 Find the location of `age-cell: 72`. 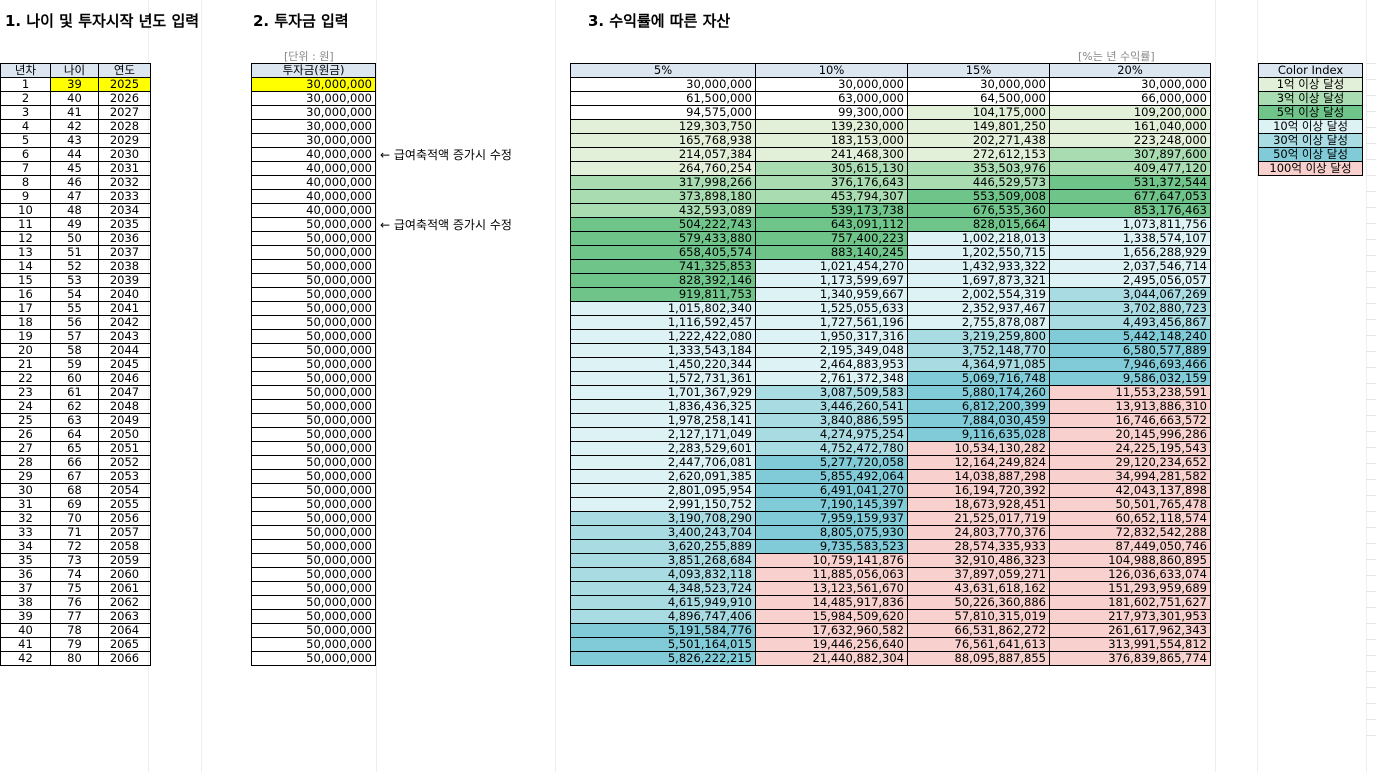

age-cell: 72 is located at coordinates (74, 546).